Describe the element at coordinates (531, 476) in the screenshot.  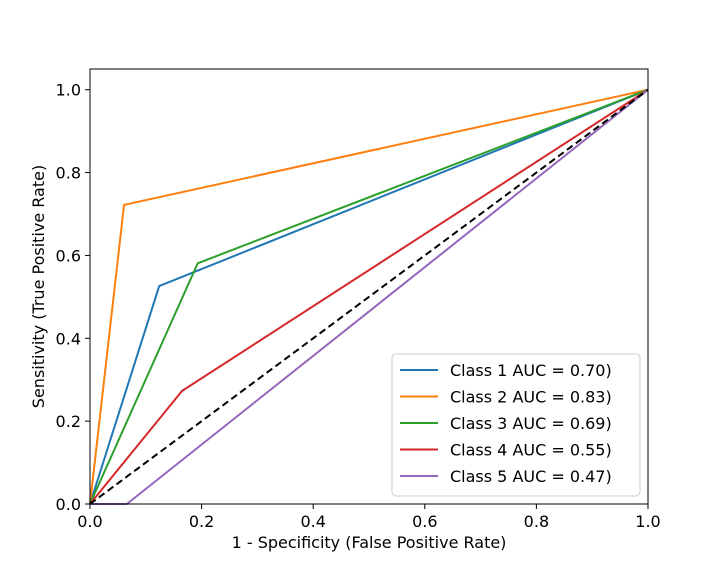
I see `legend-label-class-5: Class 5 AUC = 0.47)` at that location.